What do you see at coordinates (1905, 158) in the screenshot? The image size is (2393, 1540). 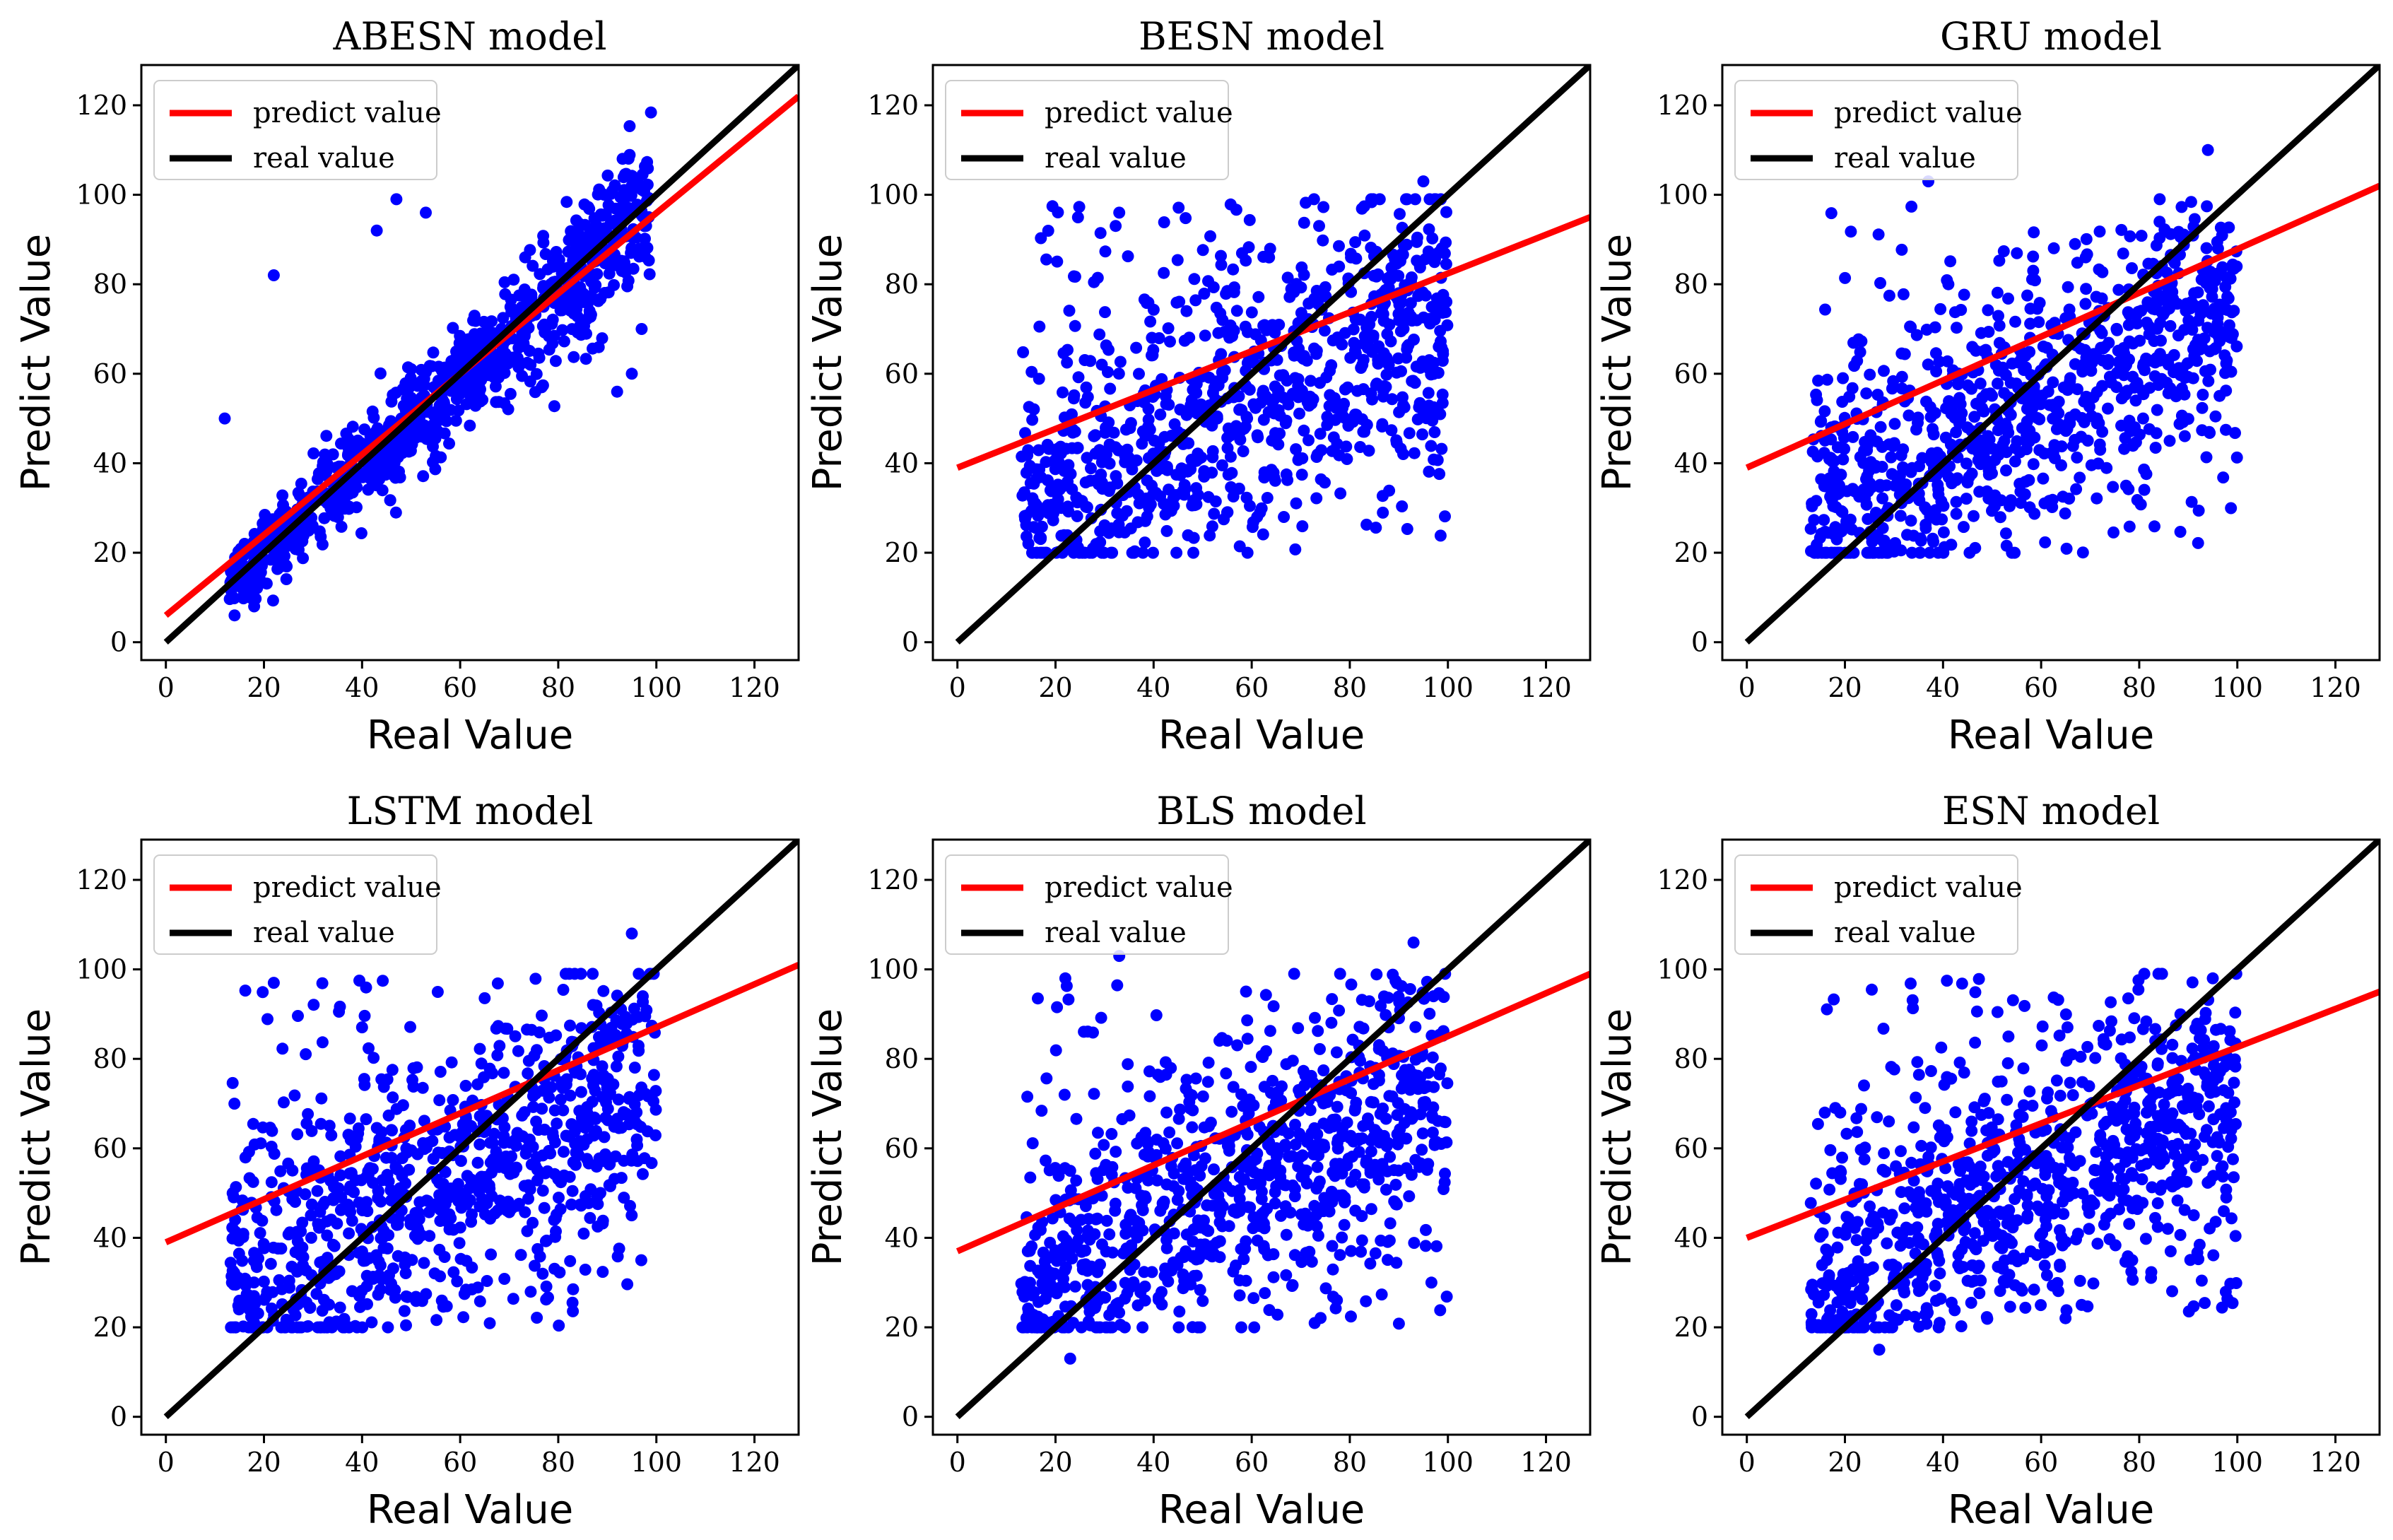 I see `legend-label: real value` at bounding box center [1905, 158].